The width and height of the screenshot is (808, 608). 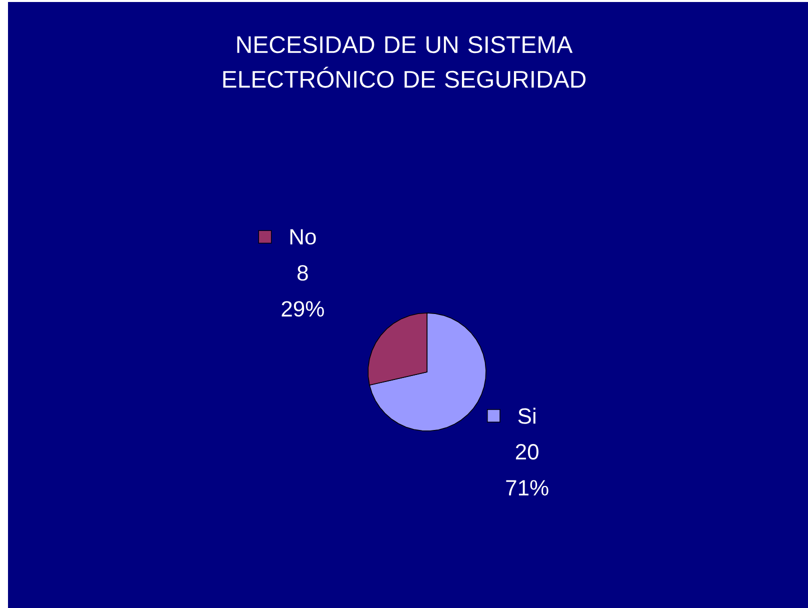 I want to click on data-label: 20, so click(x=527, y=452).